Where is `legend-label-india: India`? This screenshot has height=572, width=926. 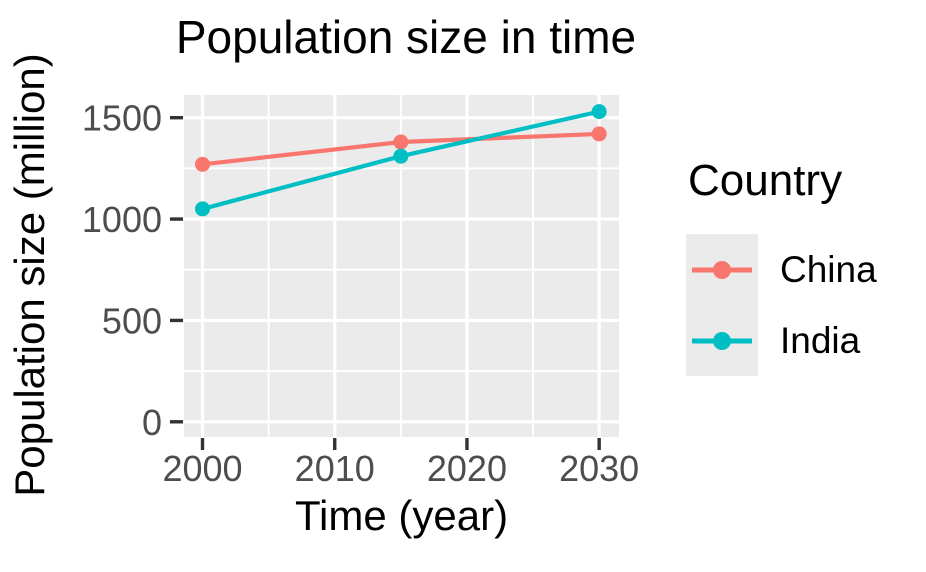 legend-label-india: India is located at coordinates (820, 340).